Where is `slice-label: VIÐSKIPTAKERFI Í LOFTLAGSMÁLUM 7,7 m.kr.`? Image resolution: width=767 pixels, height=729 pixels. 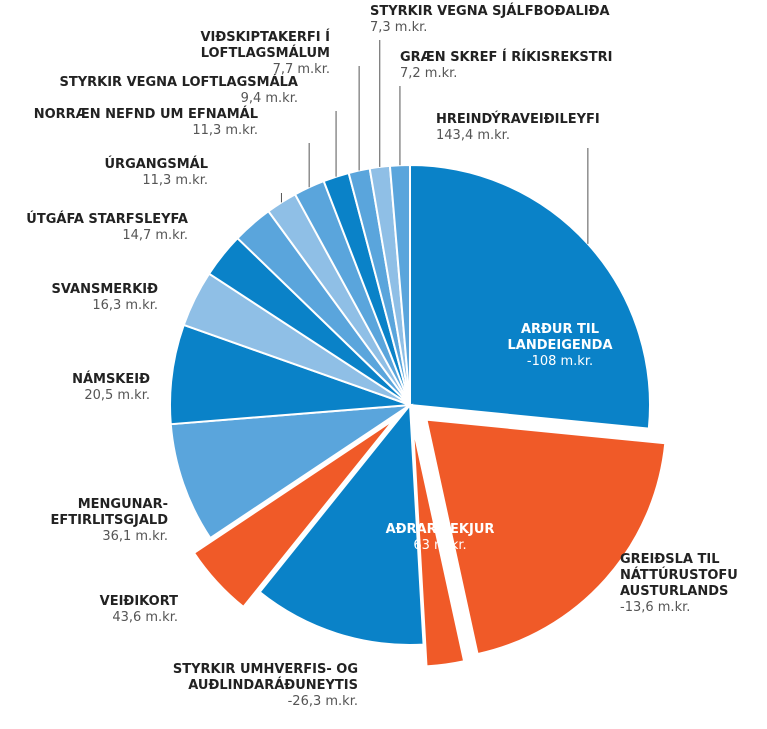 slice-label: VIÐSKIPTAKERFI Í LOFTLAGSMÁLUM 7,7 m.kr. is located at coordinates (200, 54).